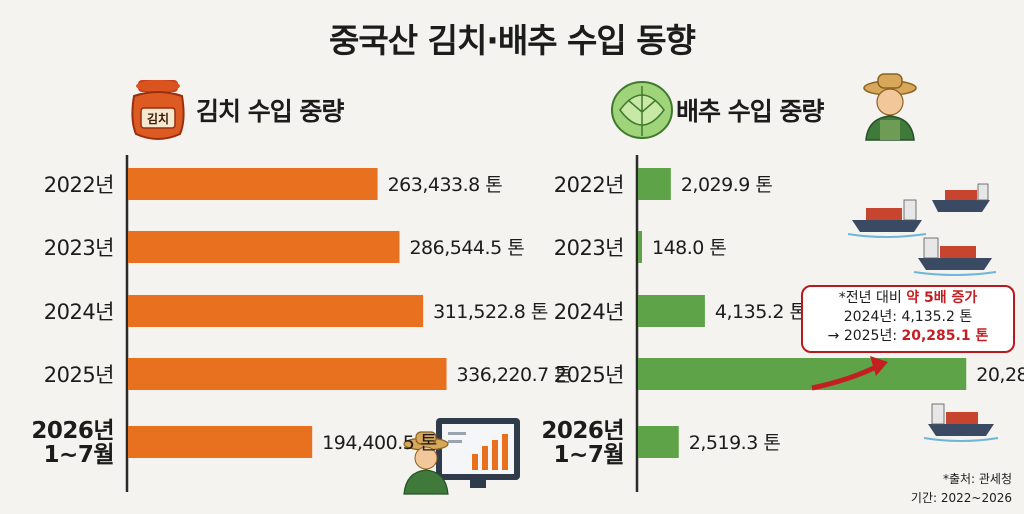  What do you see at coordinates (79, 375) in the screenshot?
I see `kimchi-category-label: 2025년` at bounding box center [79, 375].